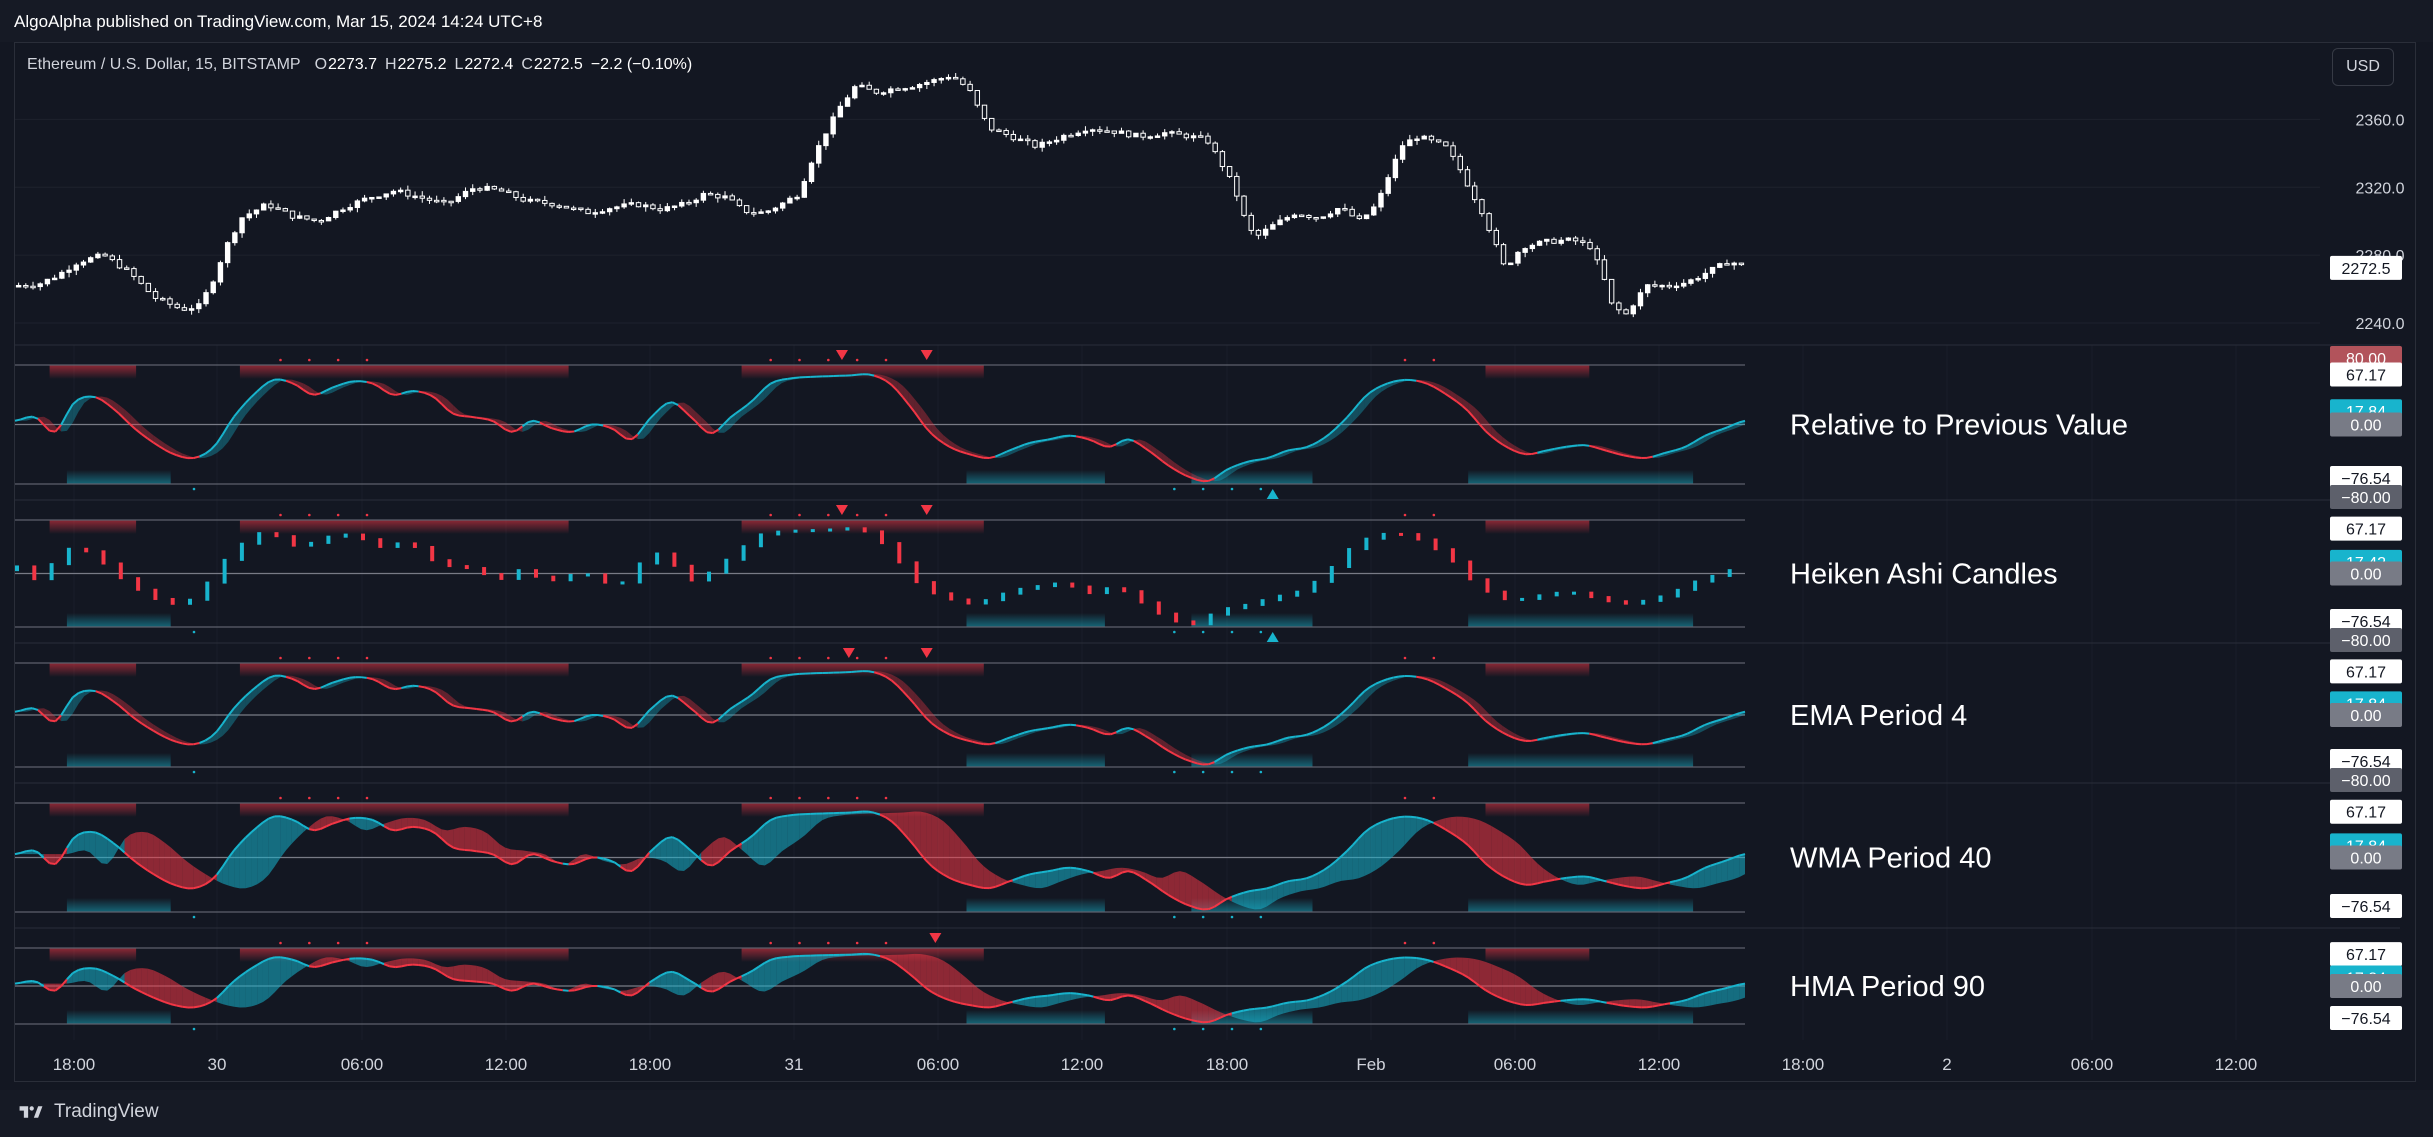  I want to click on last-price-label: 2272.5, so click(2366, 269).